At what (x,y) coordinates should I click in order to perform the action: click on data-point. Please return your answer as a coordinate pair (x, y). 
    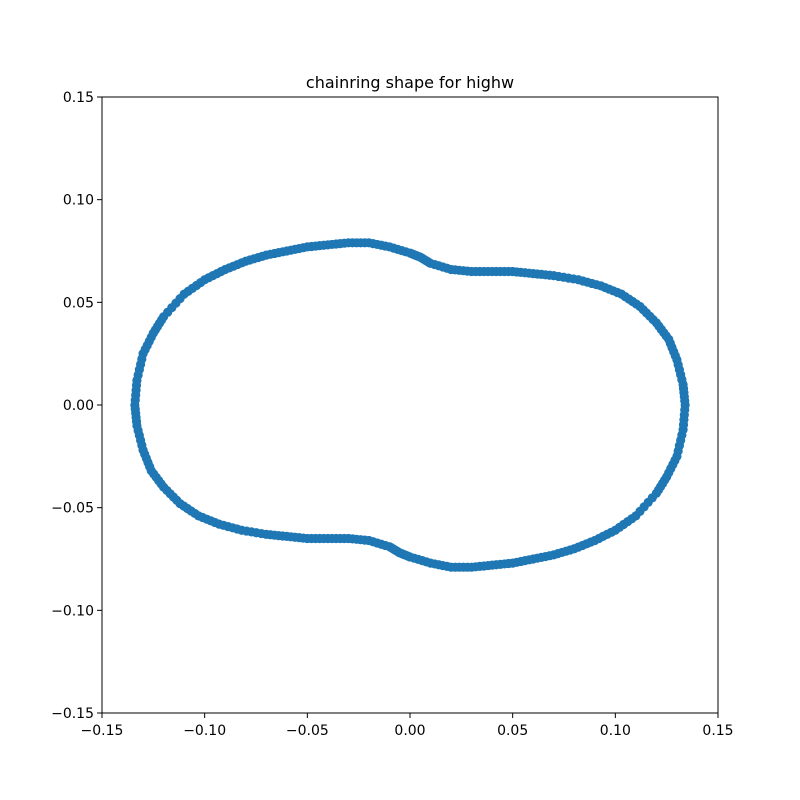
    Looking at the image, I should click on (373, 244).